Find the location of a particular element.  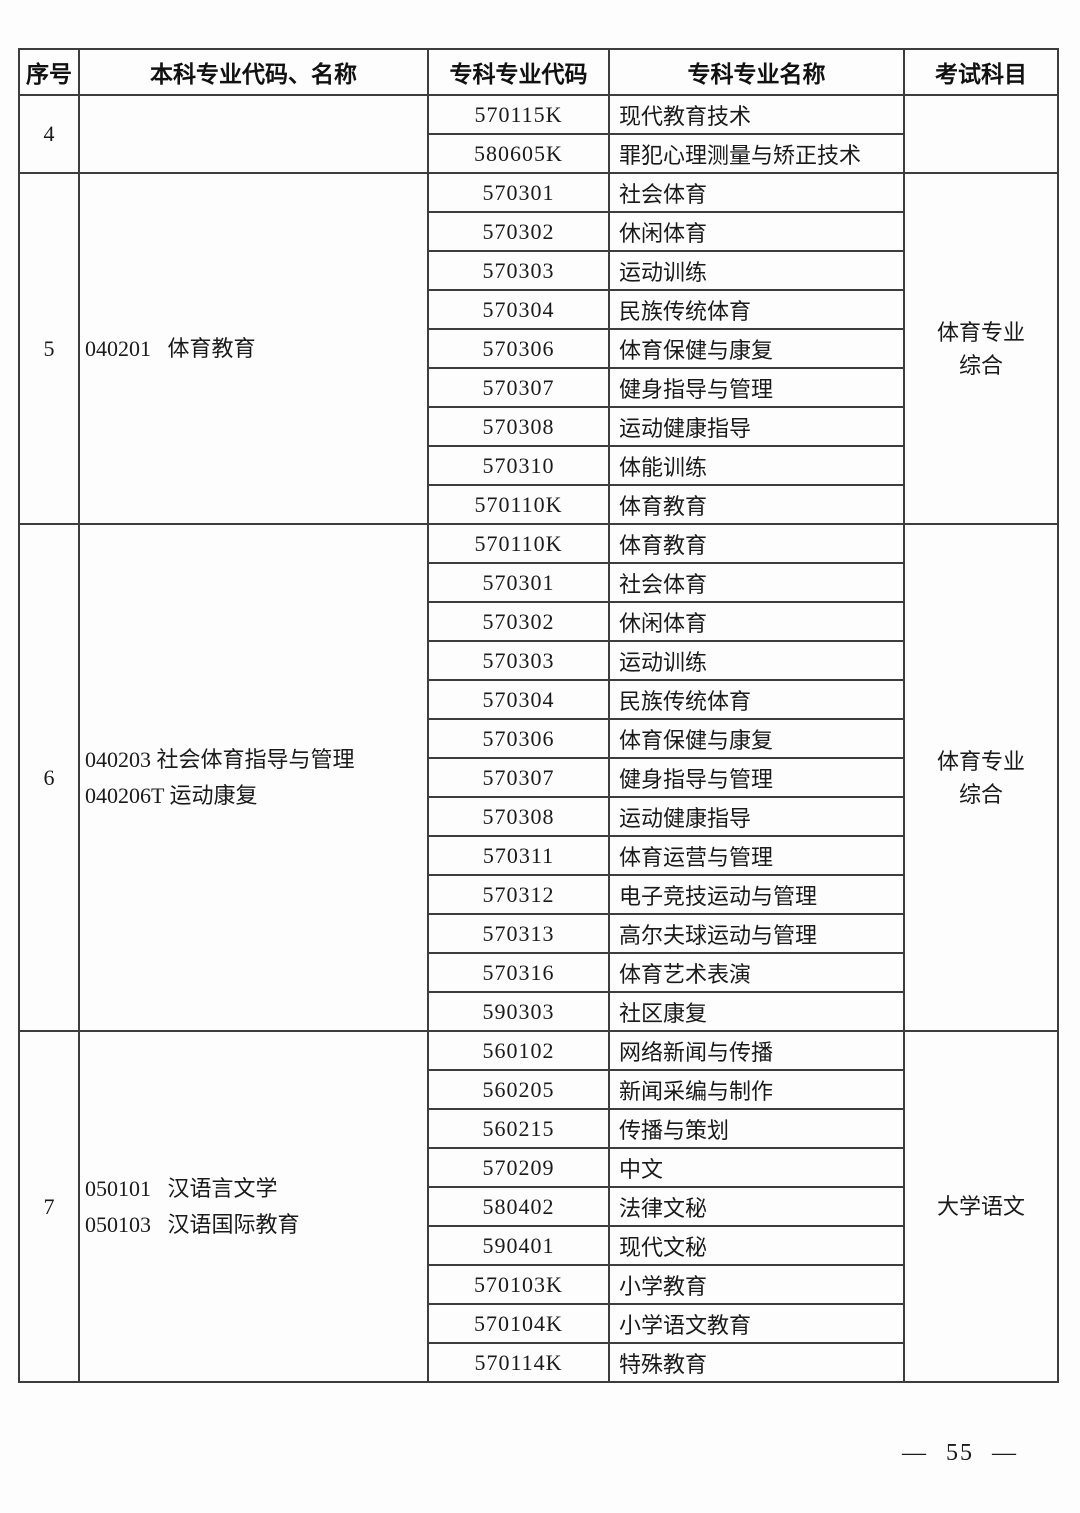

name-cell: 电子竞技运动与管理 is located at coordinates (756, 894).